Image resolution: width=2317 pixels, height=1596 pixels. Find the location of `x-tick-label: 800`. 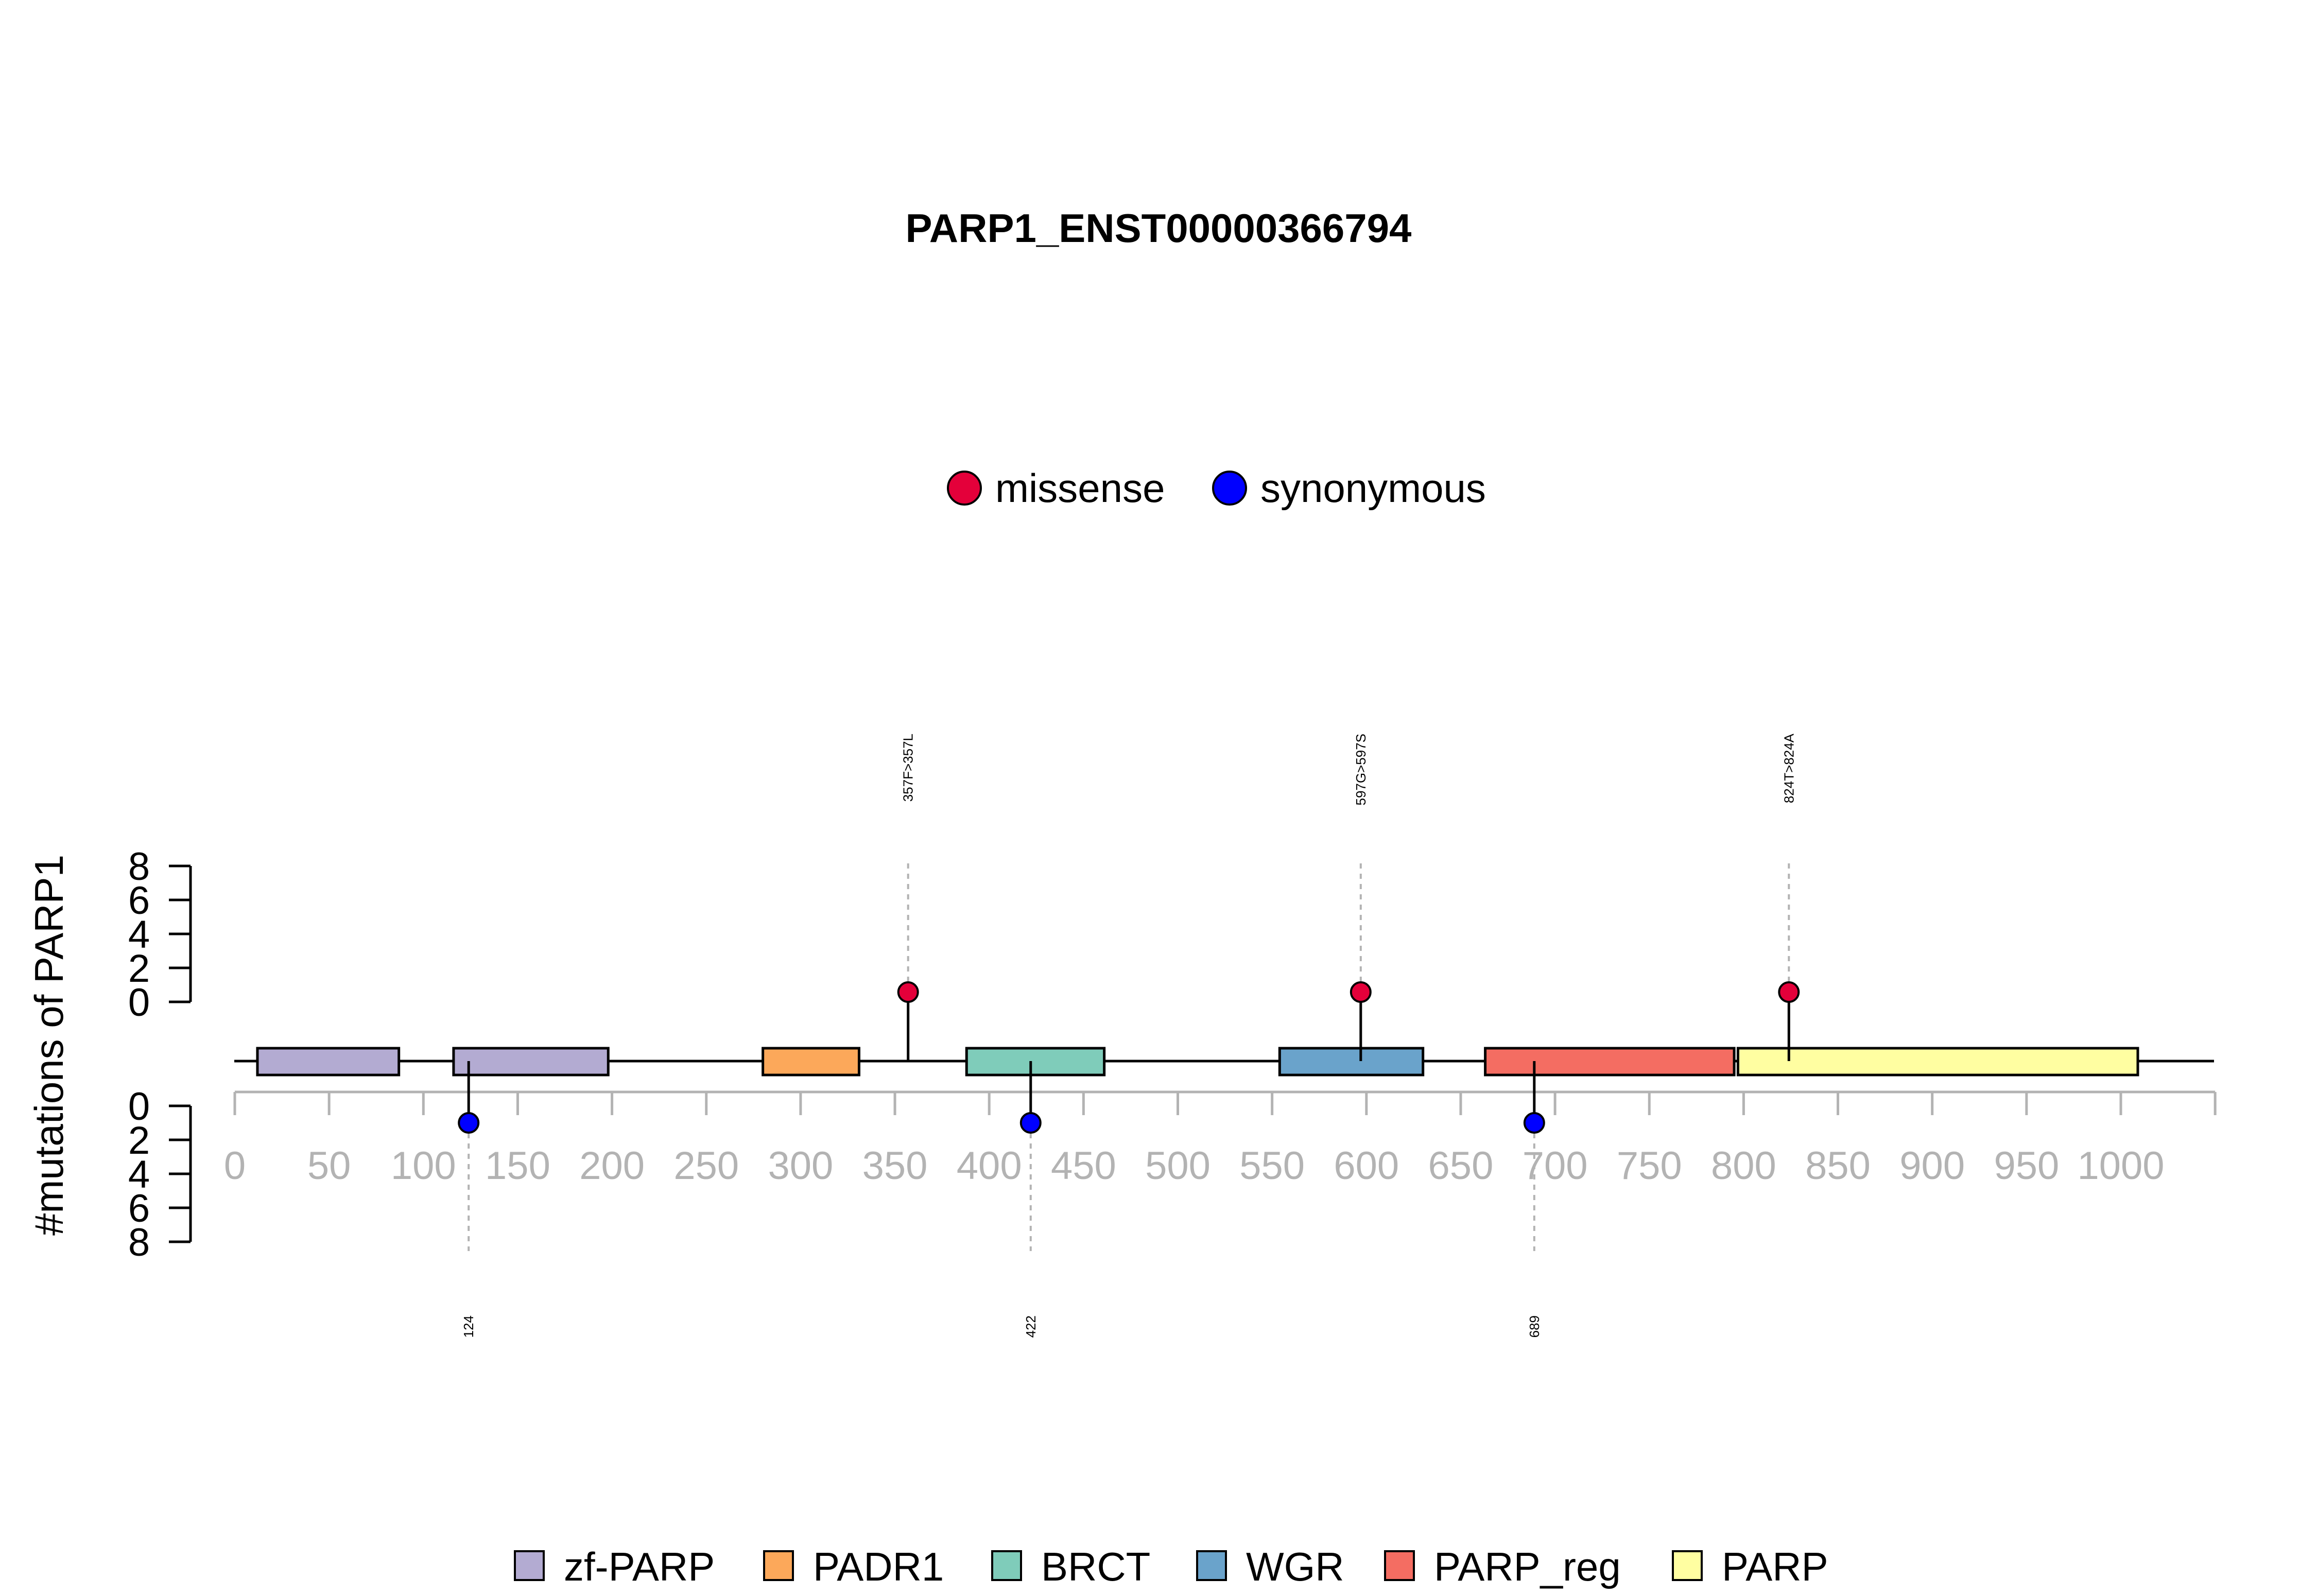

x-tick-label: 800 is located at coordinates (1743, 1166).